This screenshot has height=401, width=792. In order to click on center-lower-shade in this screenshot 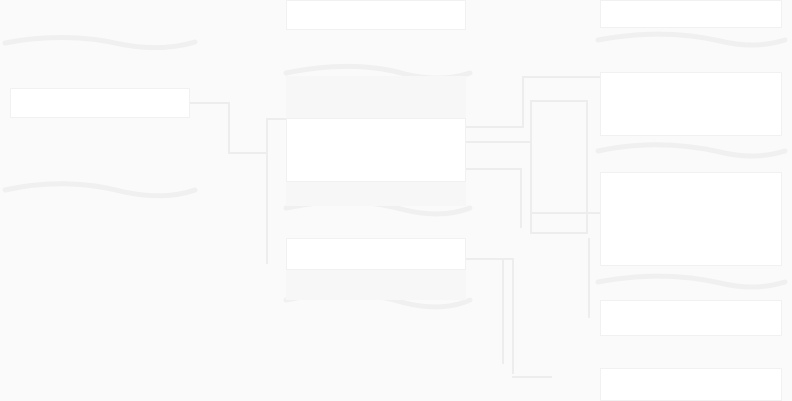, I will do `click(376, 285)`.